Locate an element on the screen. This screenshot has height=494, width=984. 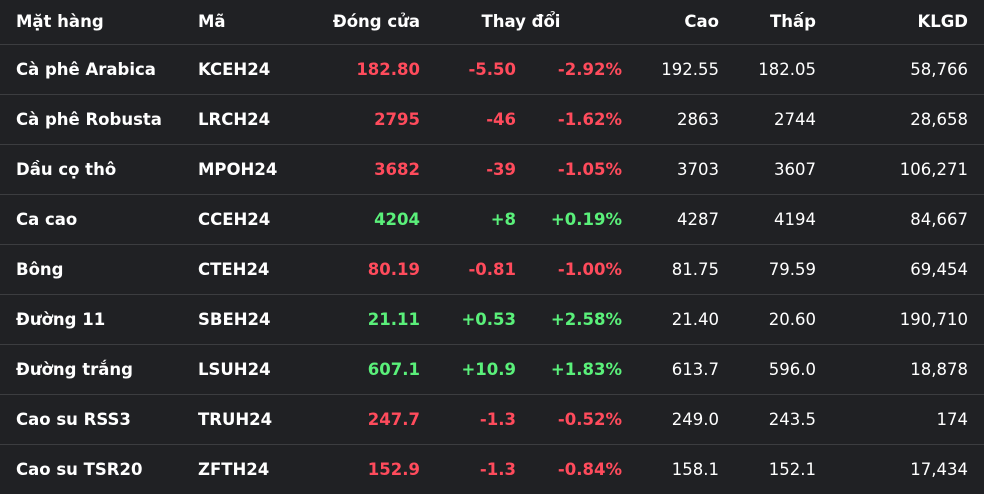
percent-change: +0.19% is located at coordinates (586, 219).